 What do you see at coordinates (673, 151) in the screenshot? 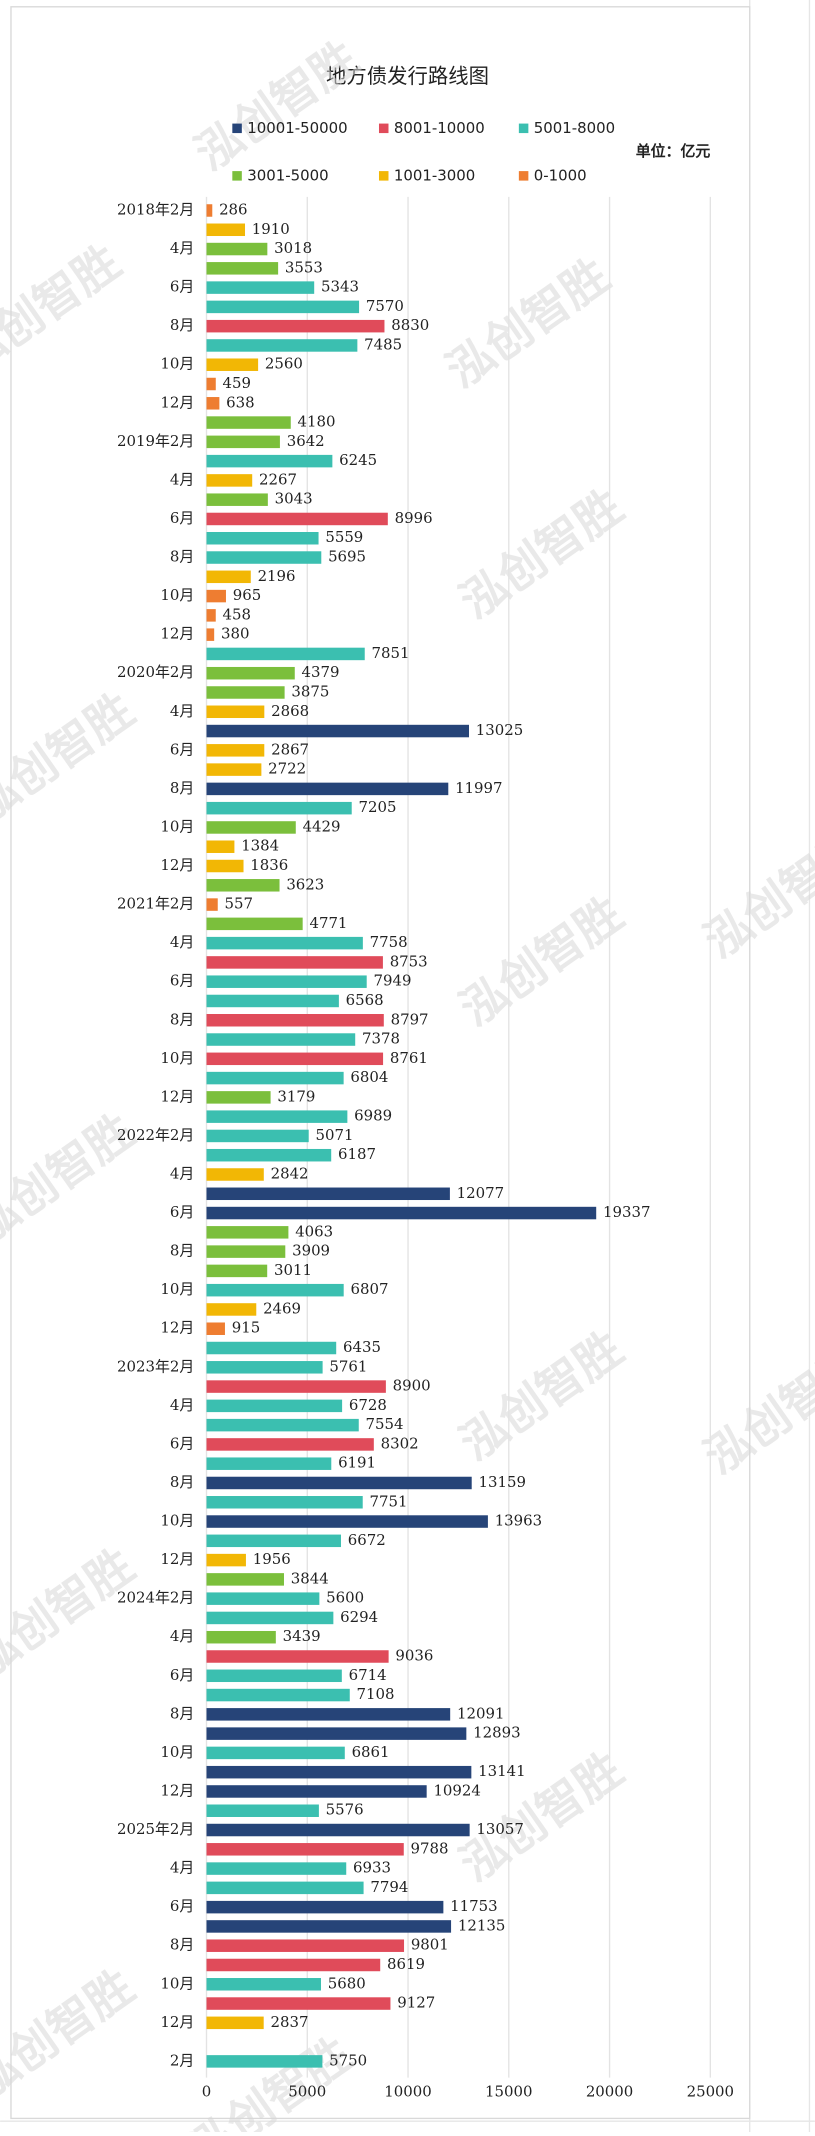
I see `unit-label: 单位：亿元` at bounding box center [673, 151].